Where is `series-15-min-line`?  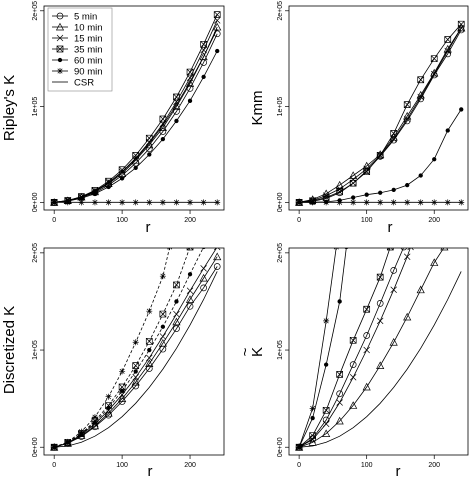
series-15-min-line is located at coordinates (380, 115).